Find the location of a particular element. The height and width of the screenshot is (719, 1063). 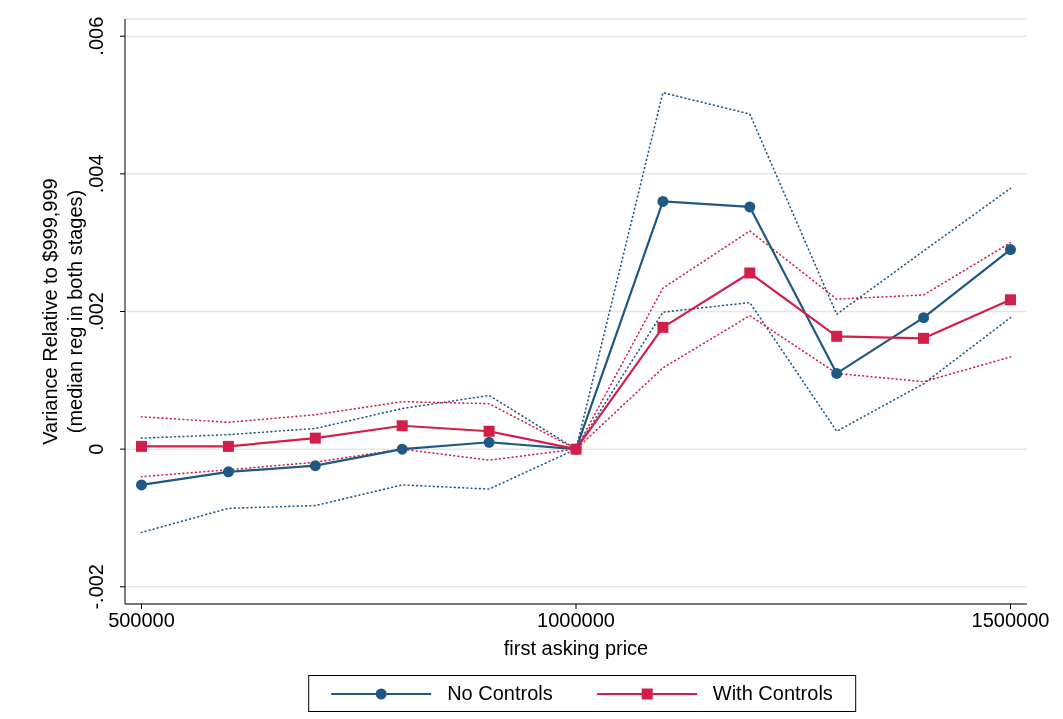

y-axis-title: Variance Relative to $999,999 (median reg in both stages) is located at coordinates (62, 311).